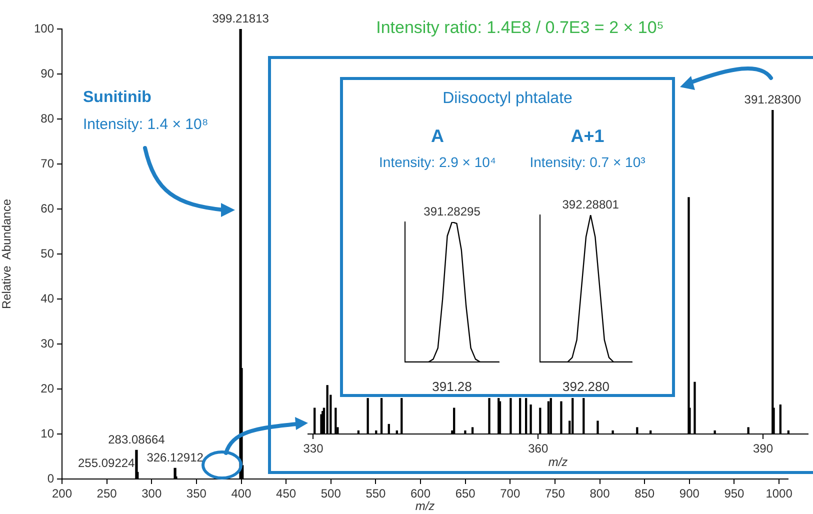 The image size is (813, 514). Describe the element at coordinates (145, 124) in the screenshot. I see `annotation: Intensity: 1.4 × 10⁸` at that location.